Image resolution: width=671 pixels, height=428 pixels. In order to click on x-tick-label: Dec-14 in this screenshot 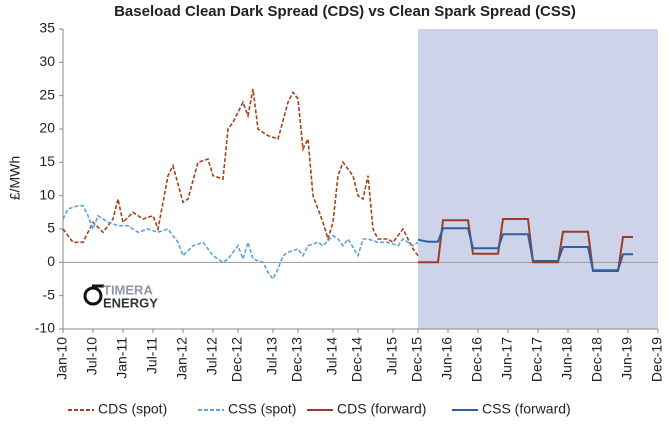, I will do `click(357, 359)`.